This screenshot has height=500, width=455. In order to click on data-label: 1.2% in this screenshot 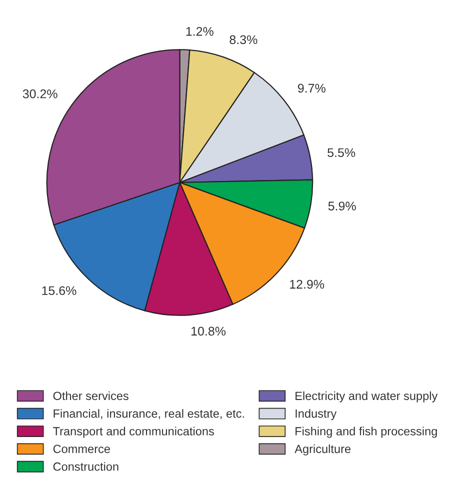, I will do `click(200, 31)`.